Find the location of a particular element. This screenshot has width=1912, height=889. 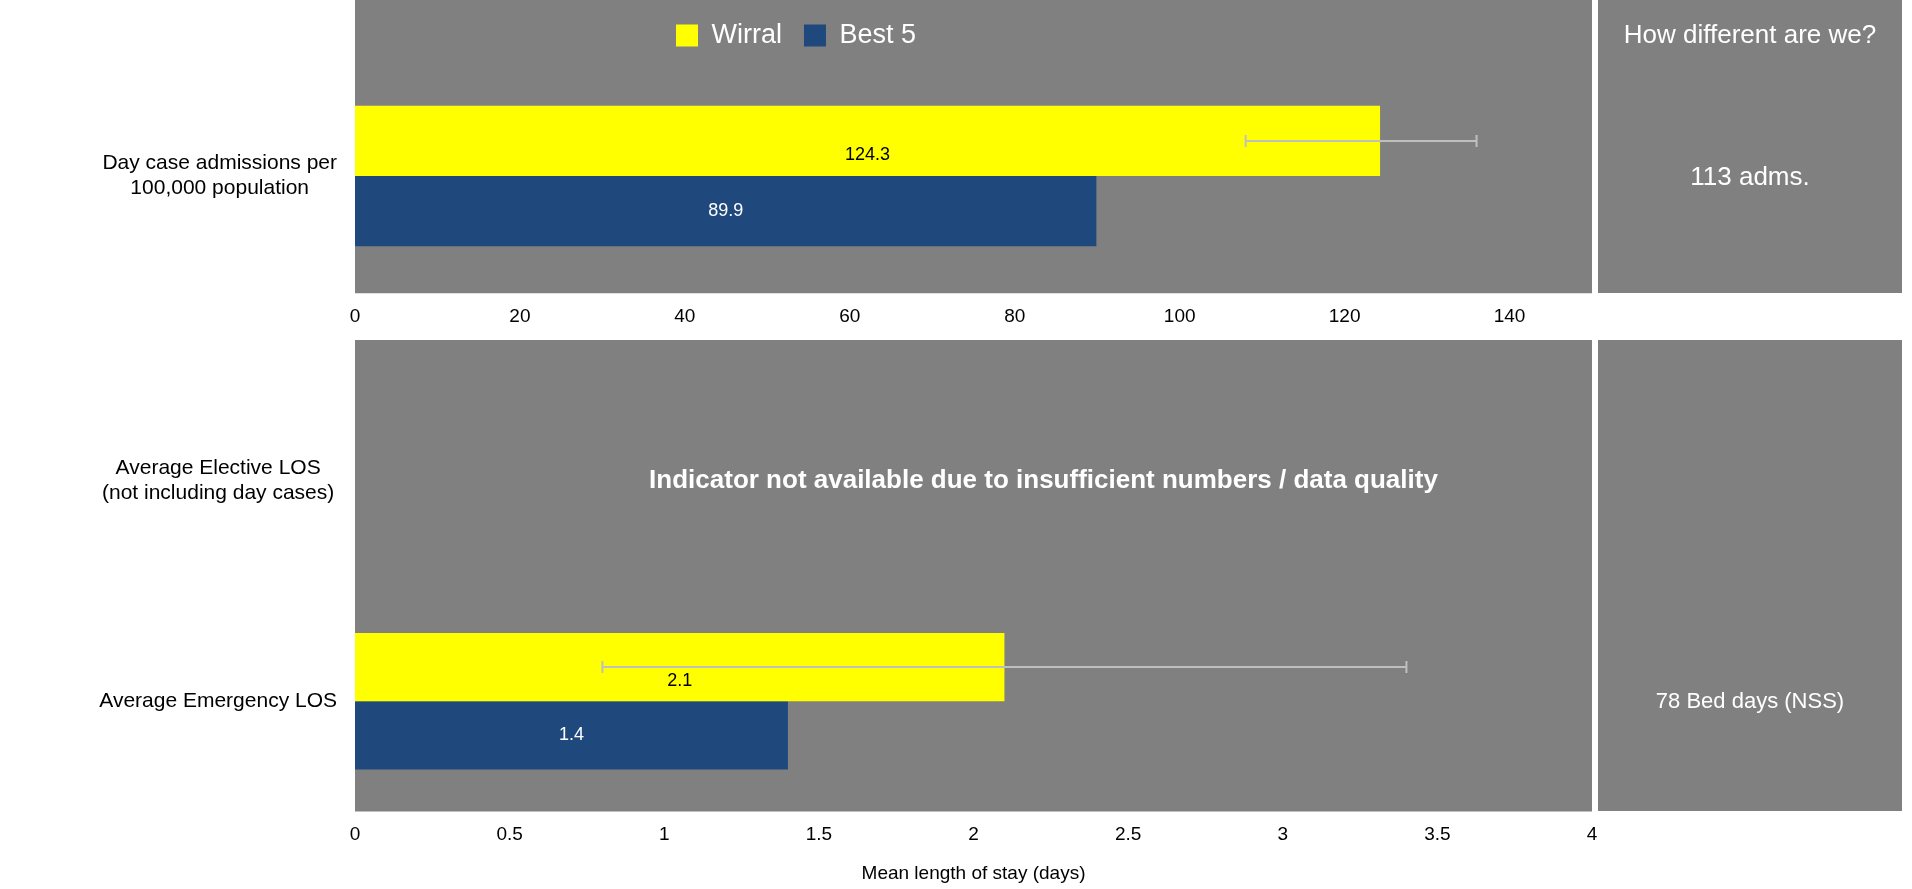

x-tick-label: 3 is located at coordinates (1283, 834).